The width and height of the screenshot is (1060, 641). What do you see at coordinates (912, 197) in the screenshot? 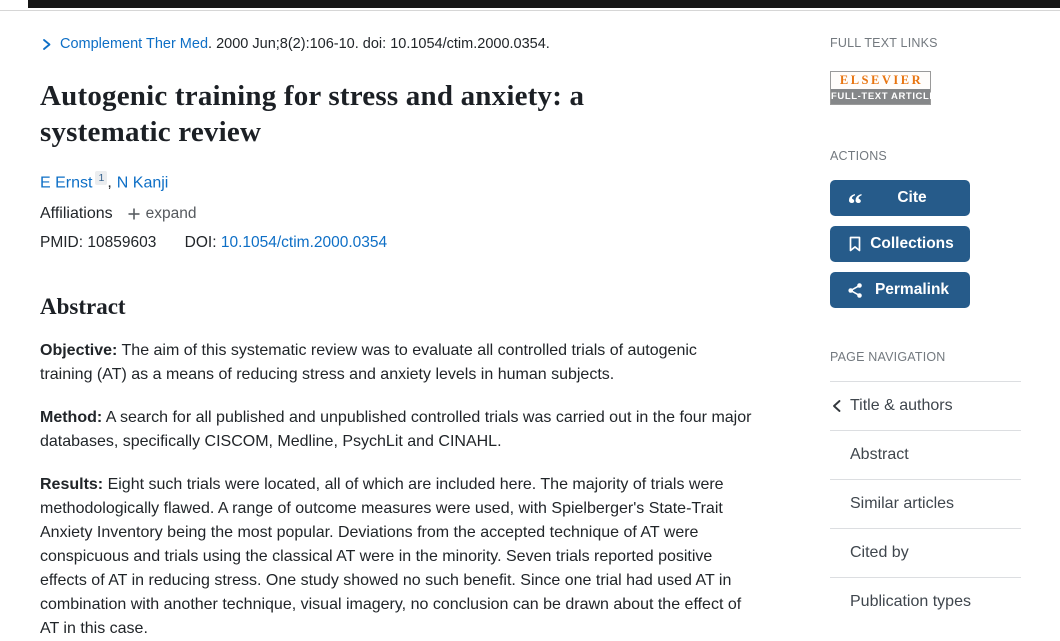
I see `cite-button-label: Cite` at bounding box center [912, 197].